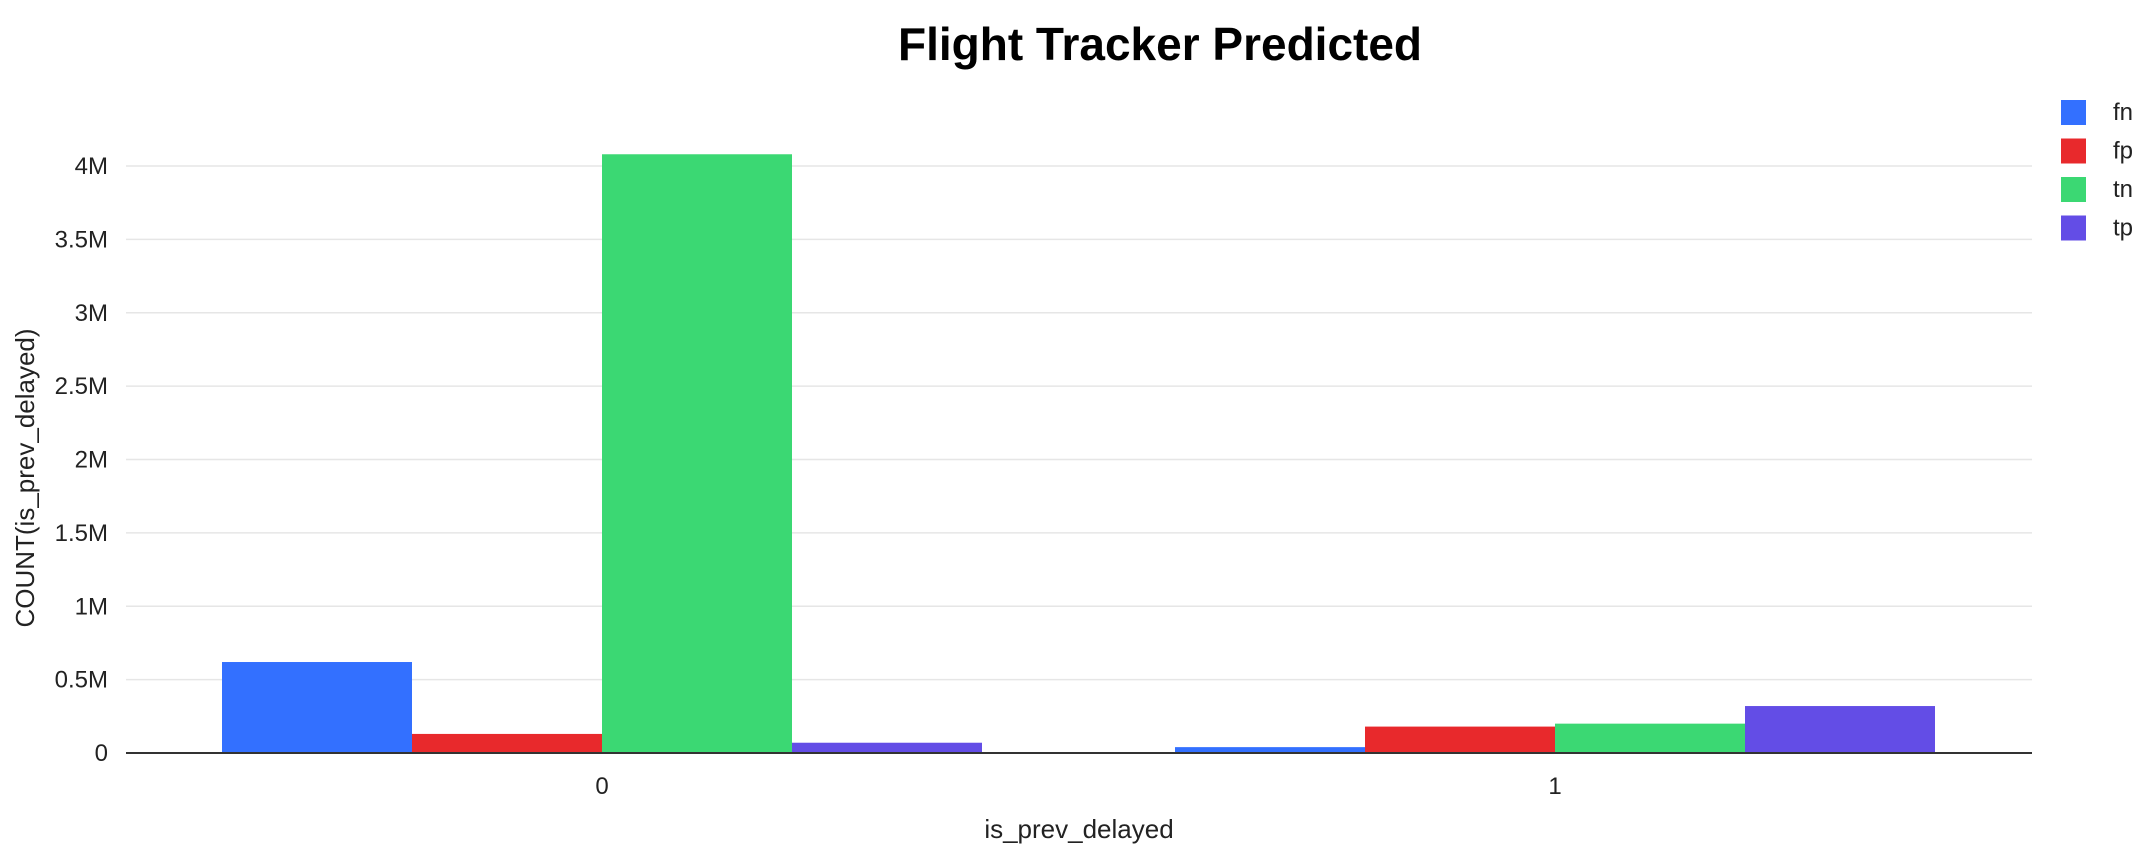  Describe the element at coordinates (91, 166) in the screenshot. I see `y-tick-label: 4M` at that location.